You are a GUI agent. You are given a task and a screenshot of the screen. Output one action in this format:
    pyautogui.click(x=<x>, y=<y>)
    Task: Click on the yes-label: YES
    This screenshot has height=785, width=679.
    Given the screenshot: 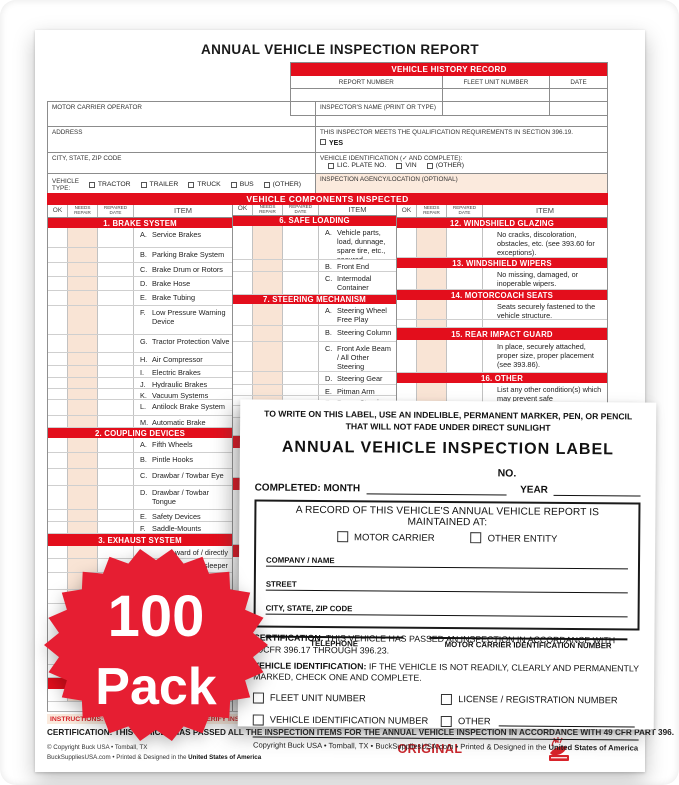 What is the action you would take?
    pyautogui.click(x=336, y=143)
    